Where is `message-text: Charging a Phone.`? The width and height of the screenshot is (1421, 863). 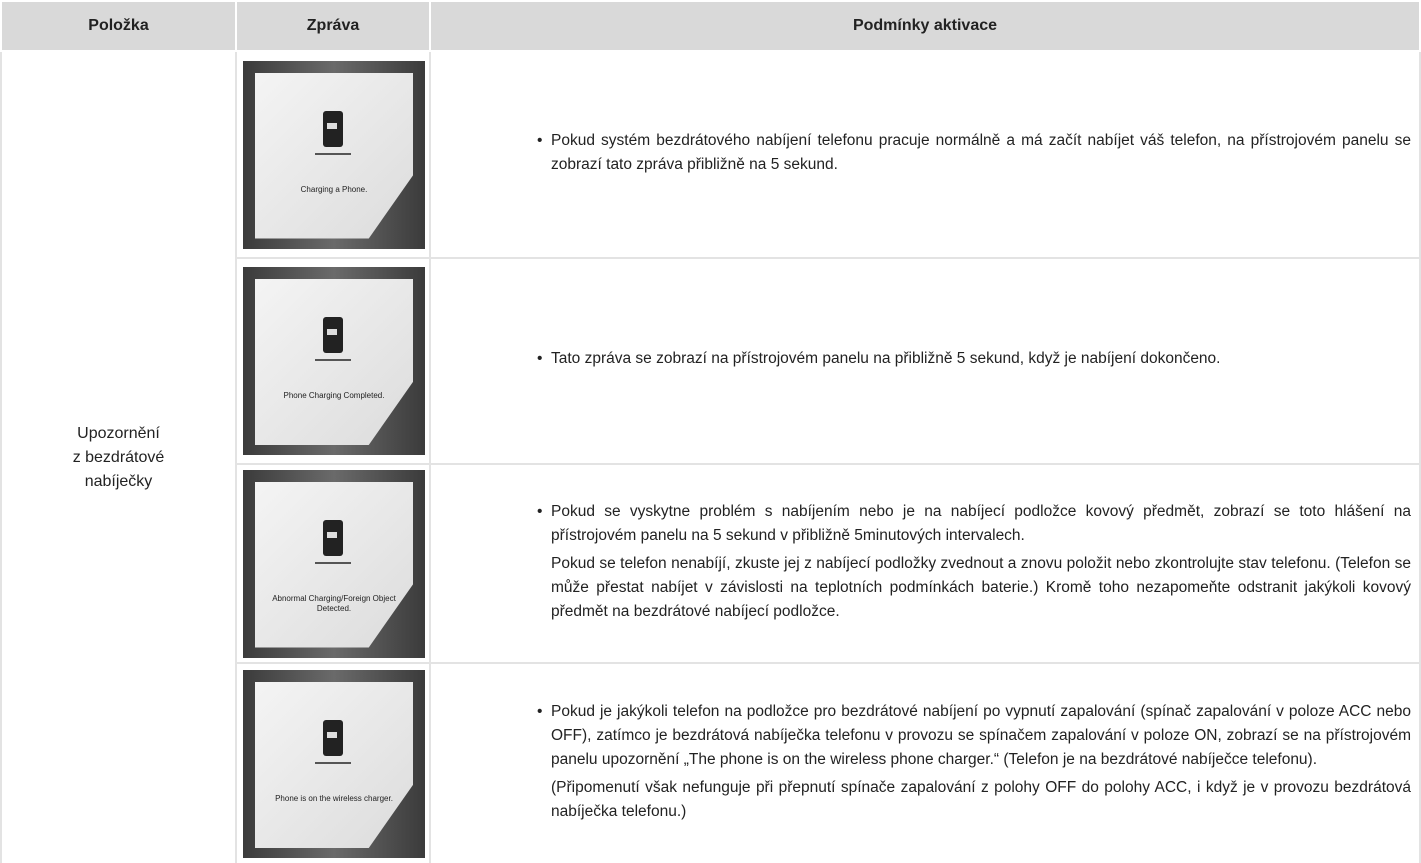
message-text: Charging a Phone. is located at coordinates (334, 189).